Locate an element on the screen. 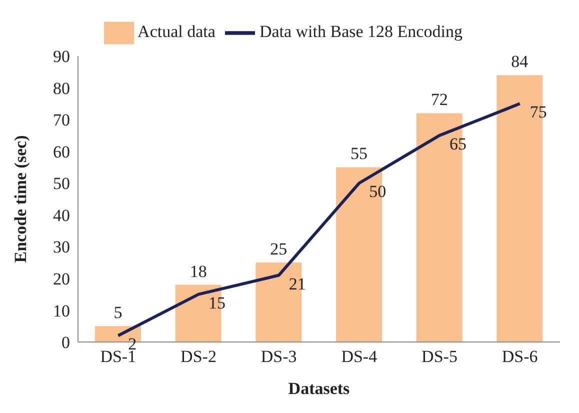 The width and height of the screenshot is (579, 413). y-tick-label: 50 is located at coordinates (61, 184).